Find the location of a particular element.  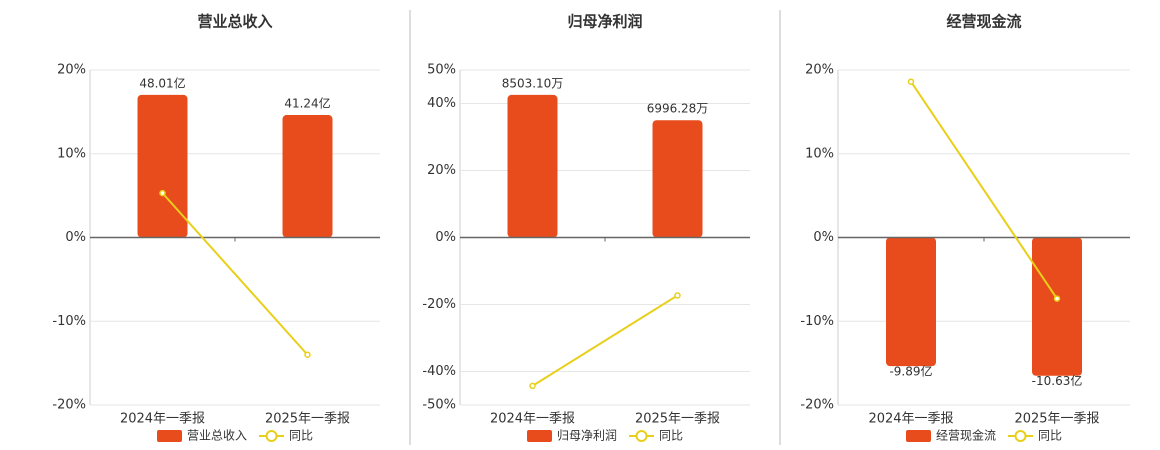

data-label: 48.01亿 is located at coordinates (162, 82).